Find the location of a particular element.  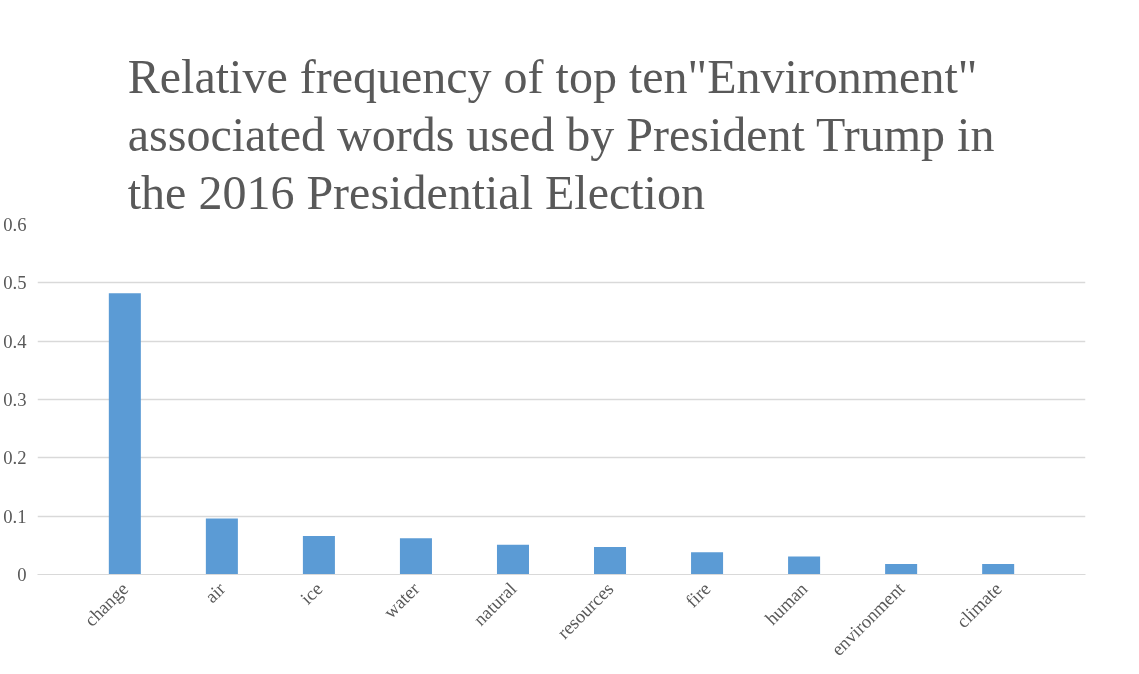

y-tick-label: 0.5 is located at coordinates (15, 283).